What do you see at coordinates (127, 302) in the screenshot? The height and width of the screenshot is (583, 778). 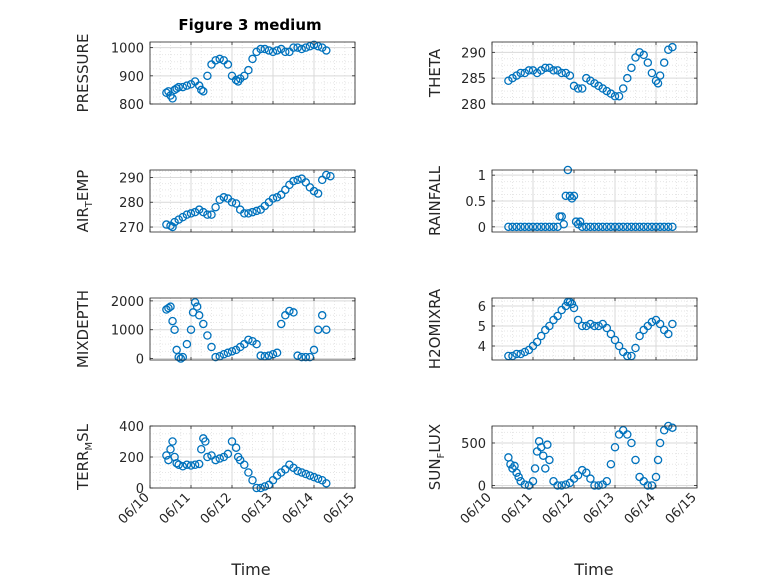 I see `y-tick-label: 2000` at bounding box center [127, 302].